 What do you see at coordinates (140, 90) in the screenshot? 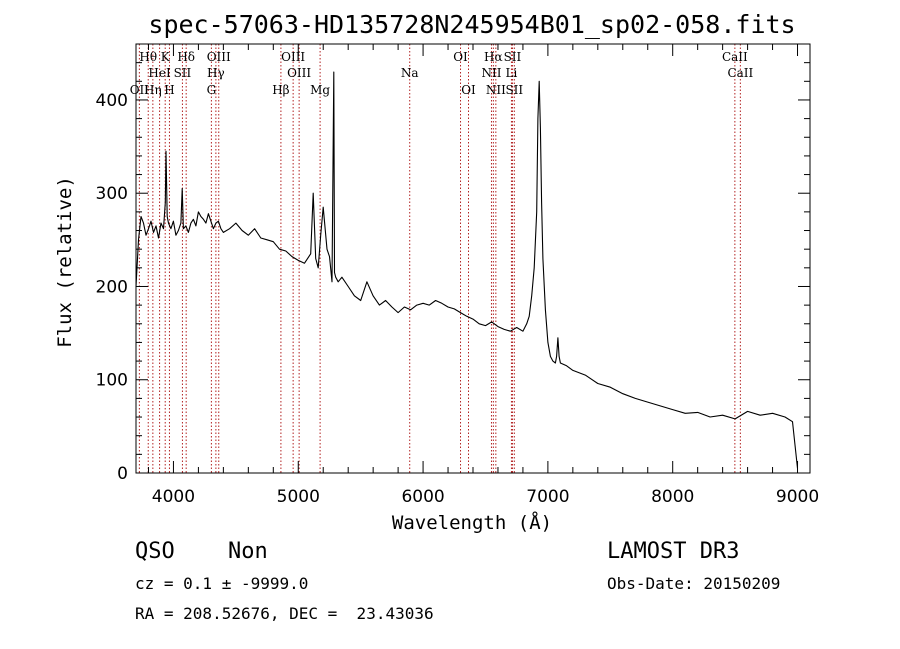
I see `line-label: OII` at bounding box center [140, 90].